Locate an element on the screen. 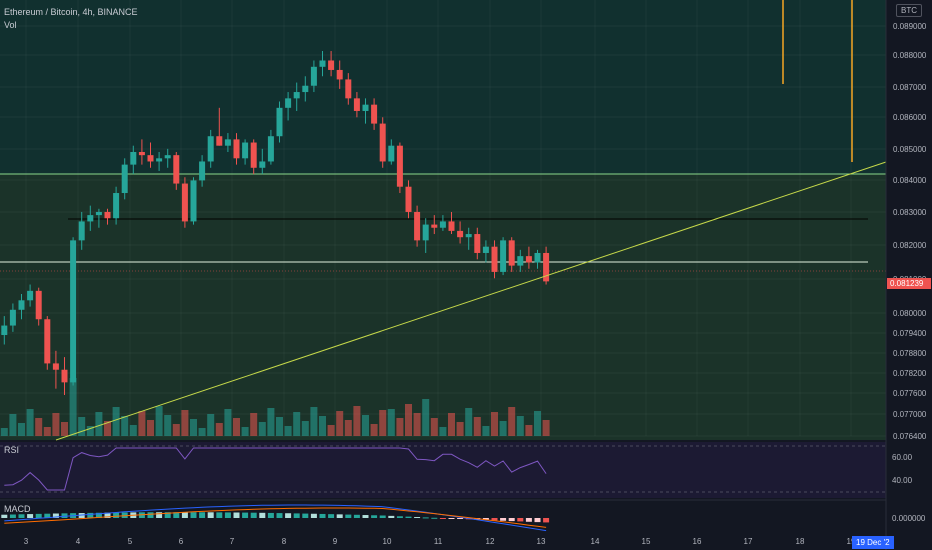  rsi-line is located at coordinates (275, 469).